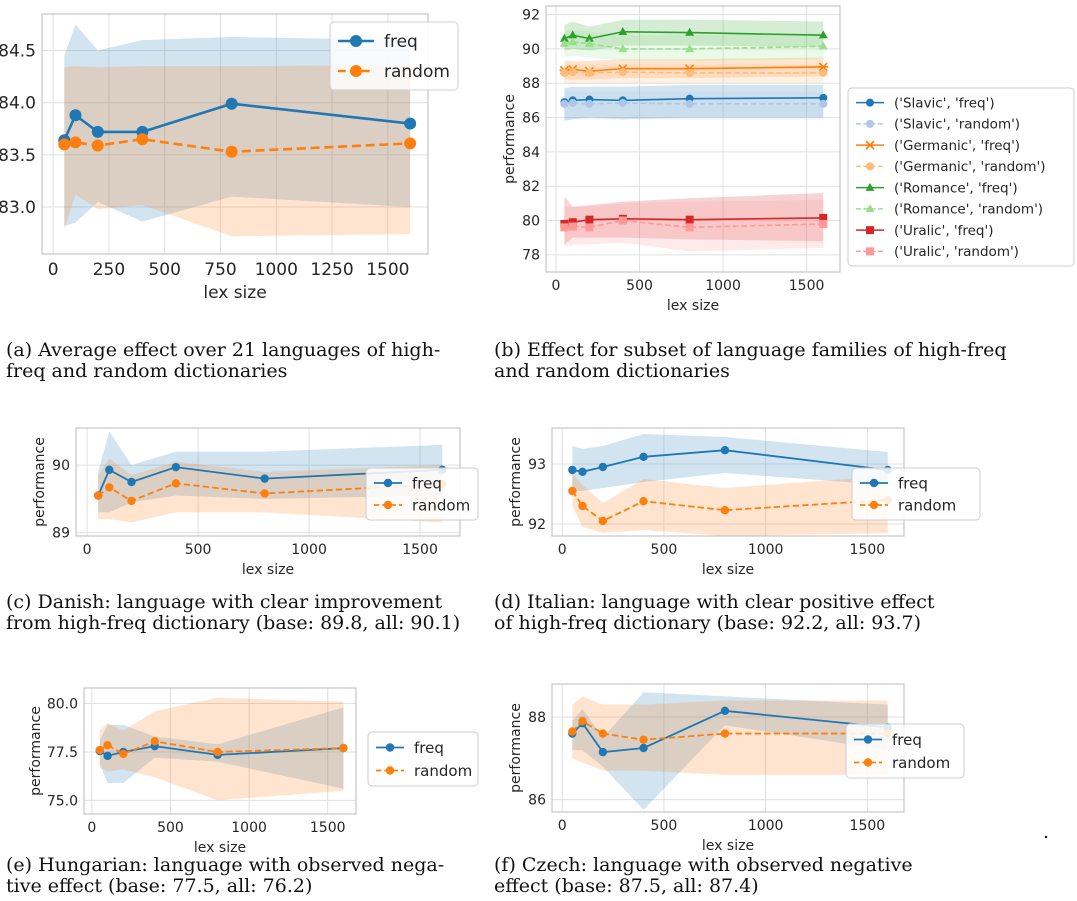 The height and width of the screenshot is (901, 1077). Describe the element at coordinates (956, 188) in the screenshot. I see `legend-label: ('Romance', 'freq')` at that location.